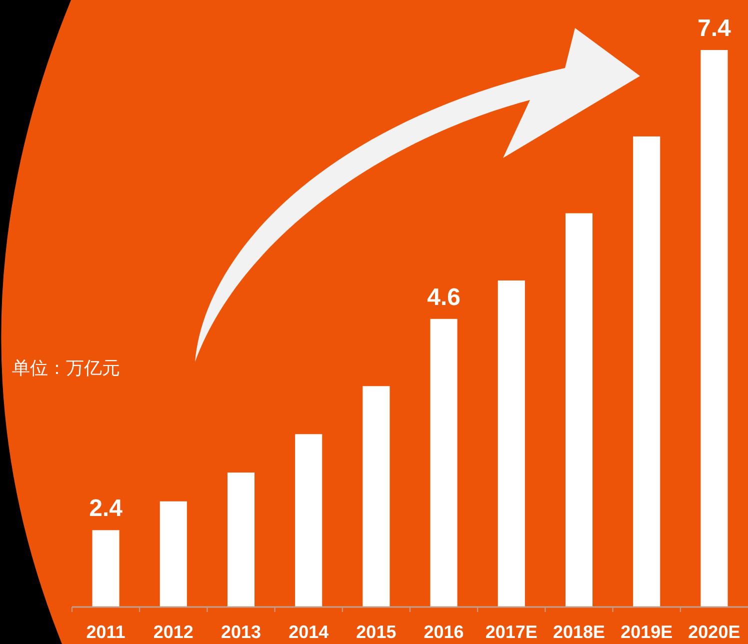  I want to click on x-tick-label: 2011, so click(106, 632).